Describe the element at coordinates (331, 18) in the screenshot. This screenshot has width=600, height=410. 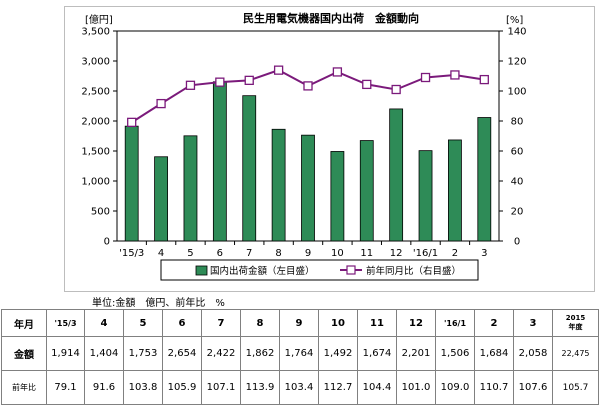
I see `chart-title: 民生用電気機器国内出荷 金額動向` at that location.